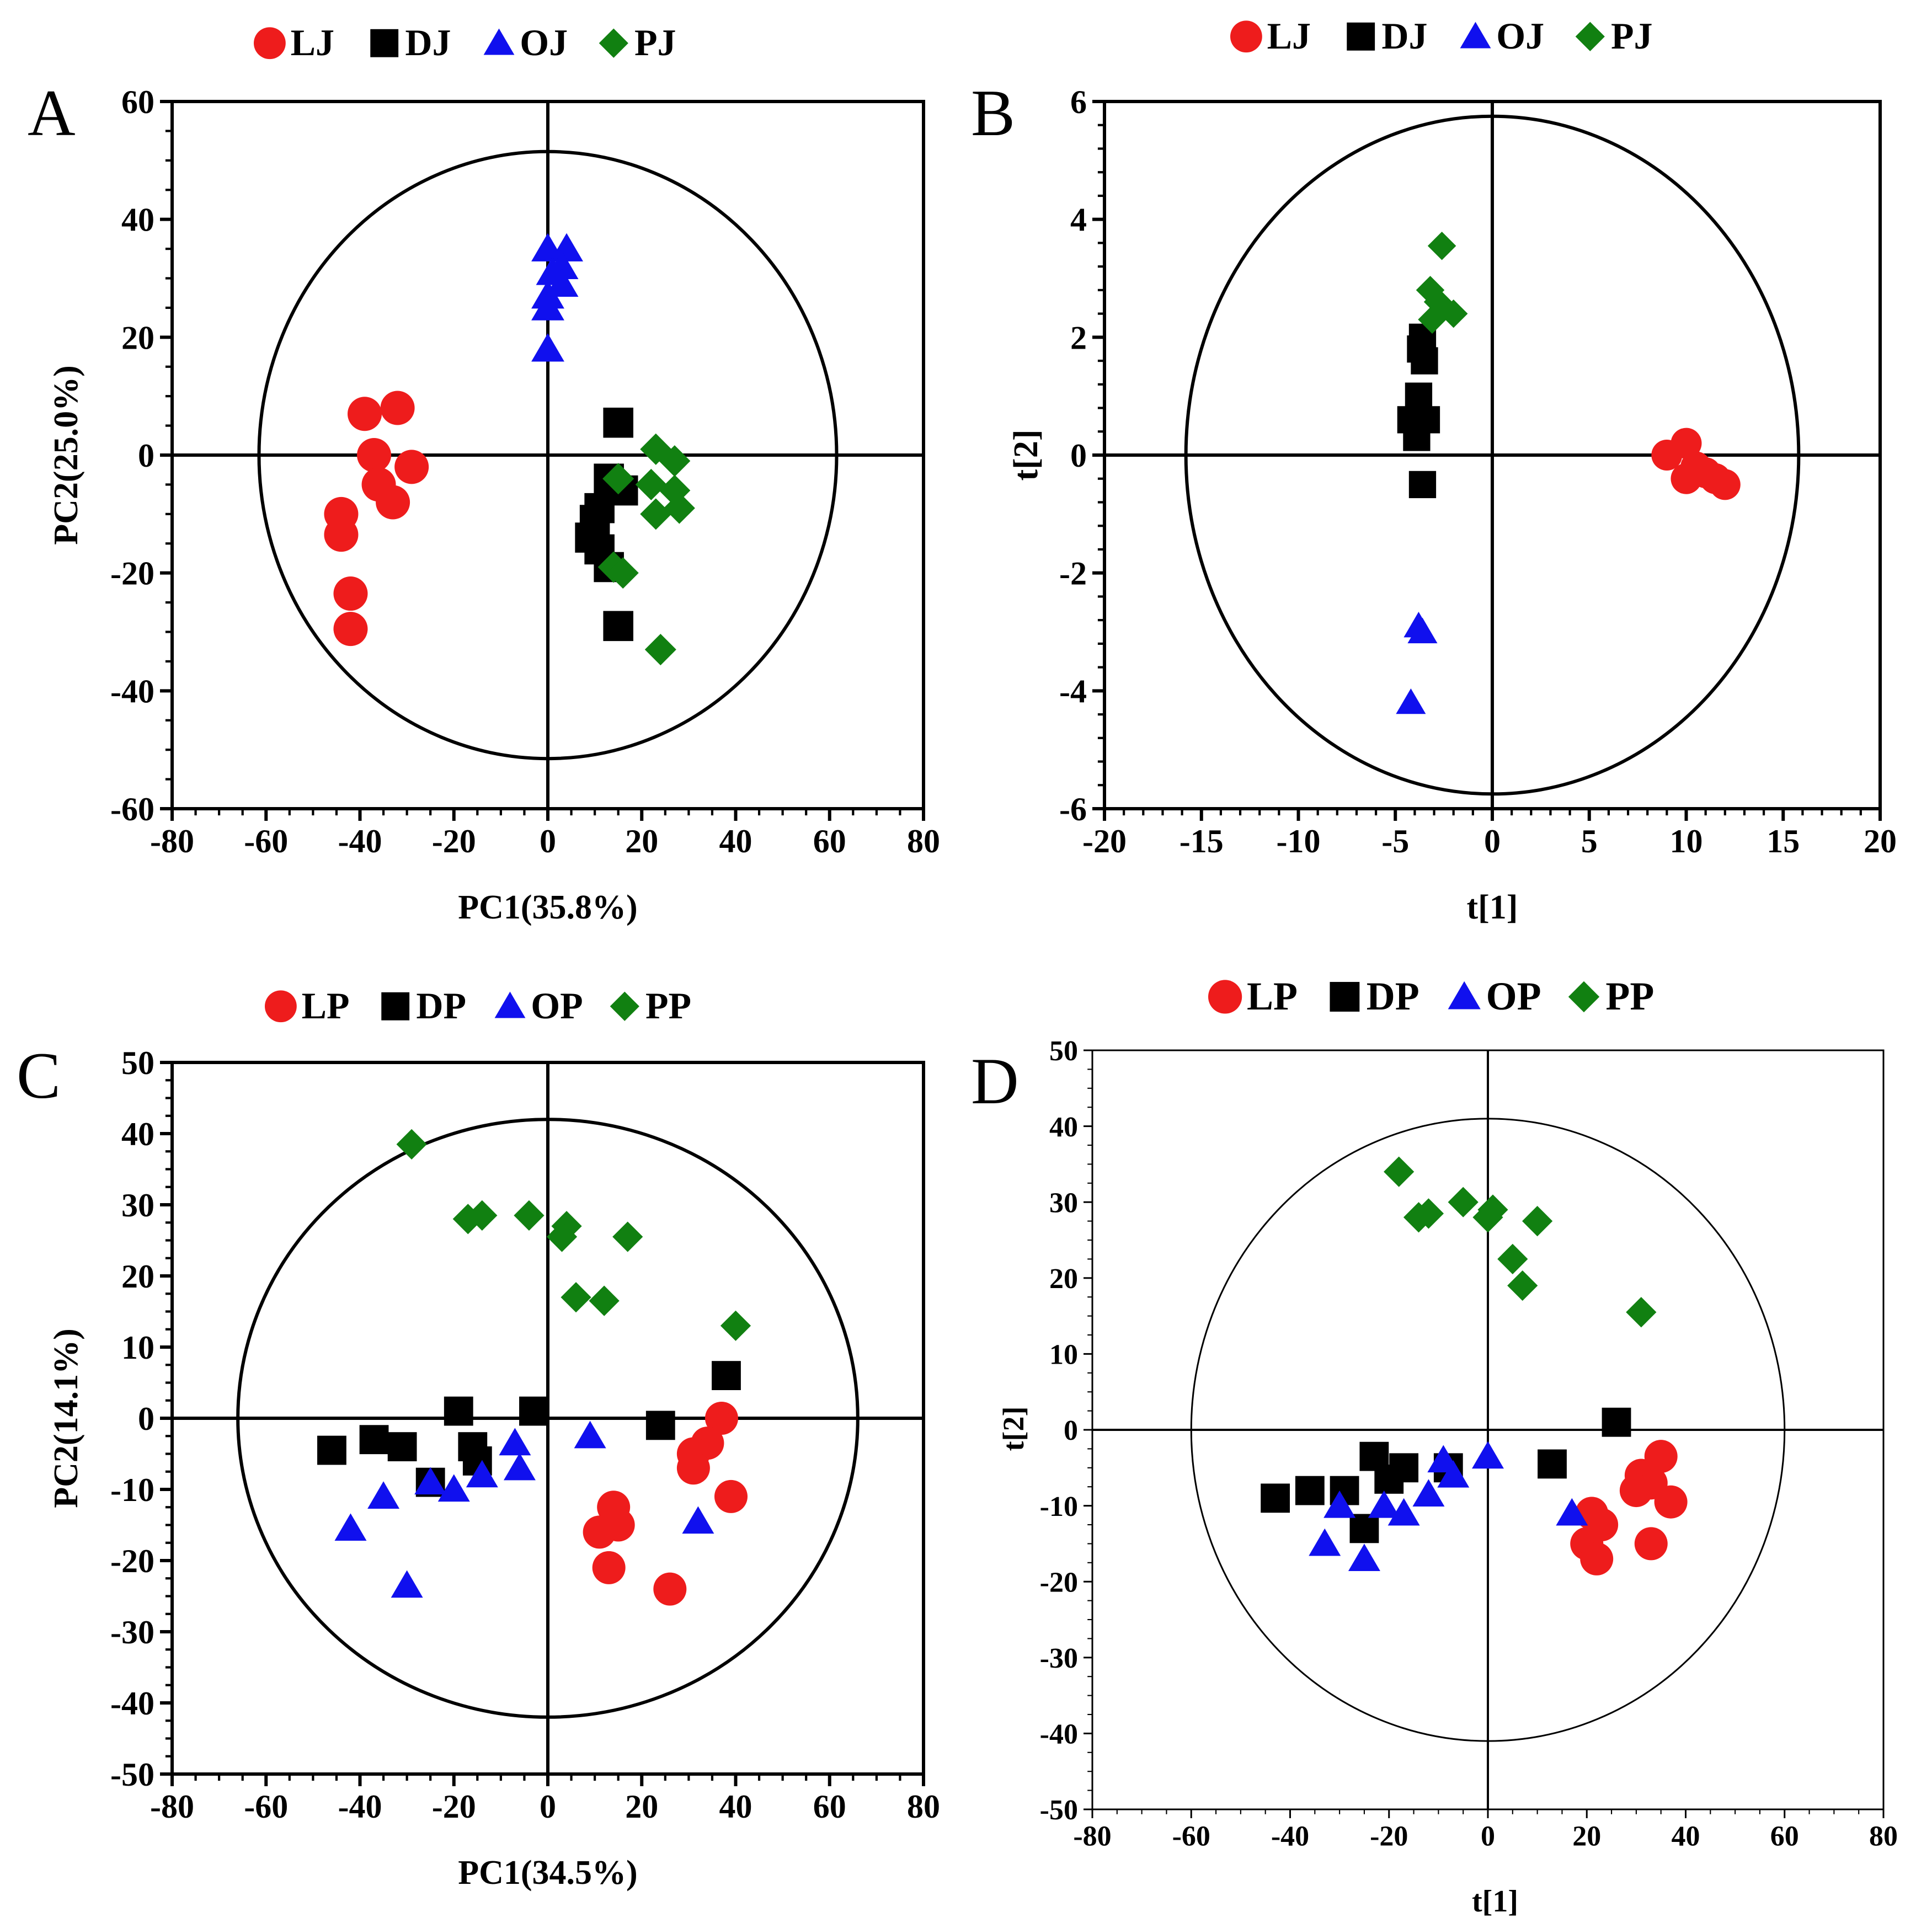 This screenshot has width=1932, height=1923. I want to click on panel-c-legend-marker-op, so click(510, 1004).